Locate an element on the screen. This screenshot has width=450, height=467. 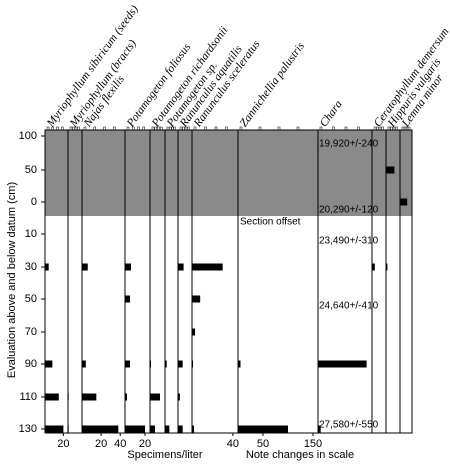
y-tick-label: 90 is located at coordinates (31, 364).